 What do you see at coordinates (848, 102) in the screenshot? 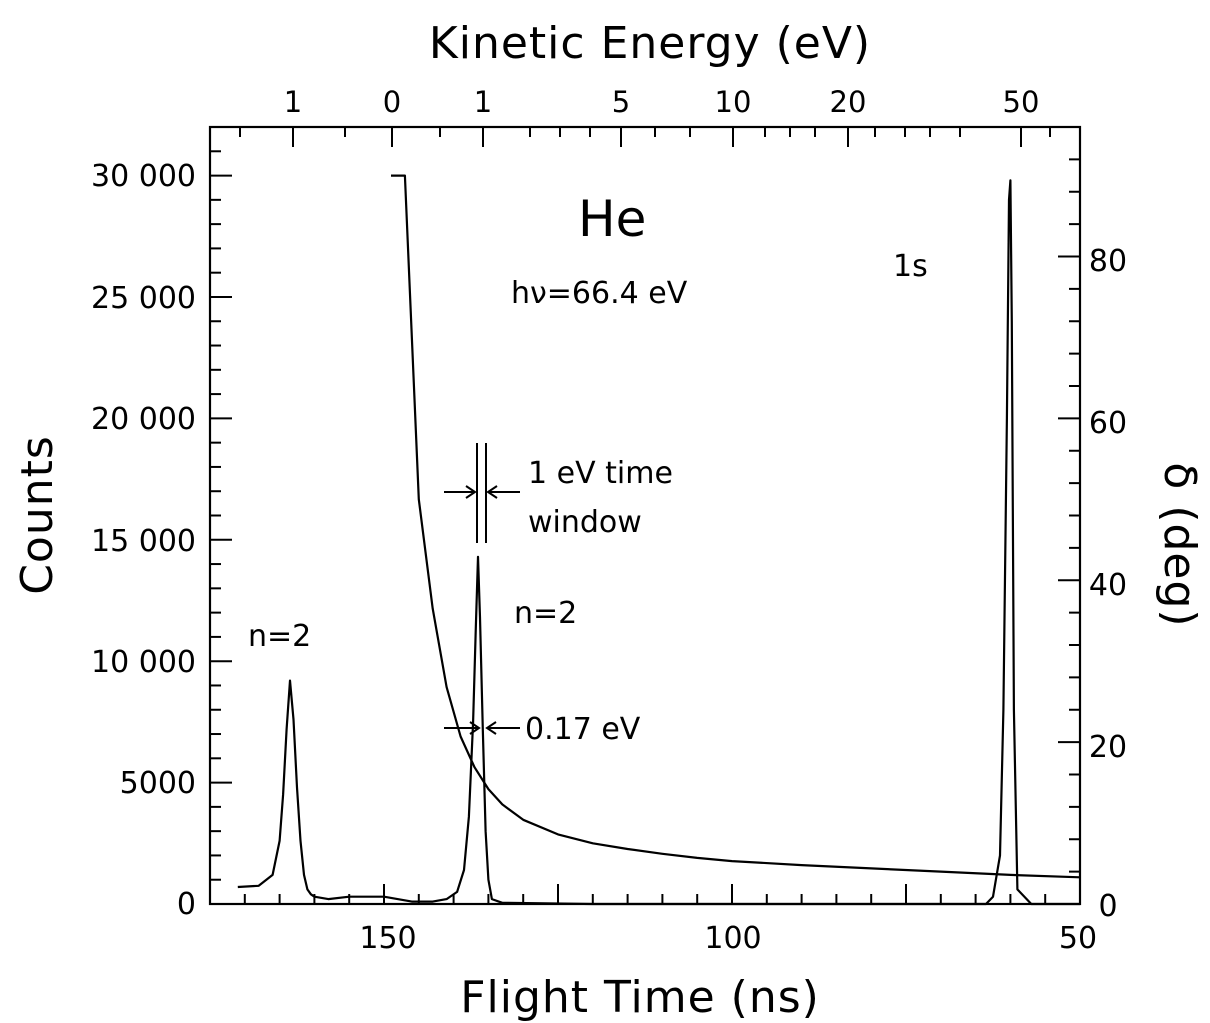
I see `top-tick-label-20: 20` at bounding box center [848, 102].